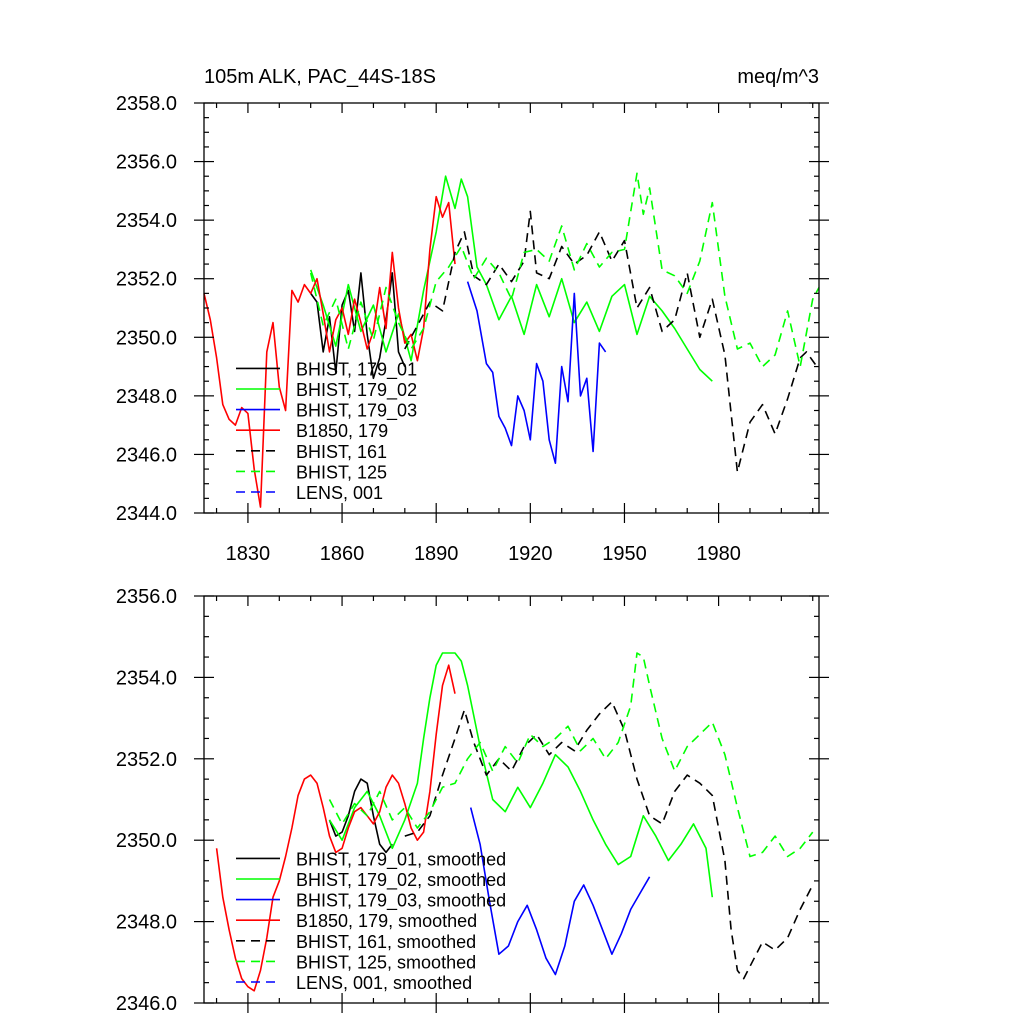 This screenshot has height=1024, width=1024. Describe the element at coordinates (341, 472) in the screenshot. I see `legend-label-1-6: BHIST, 125` at that location.